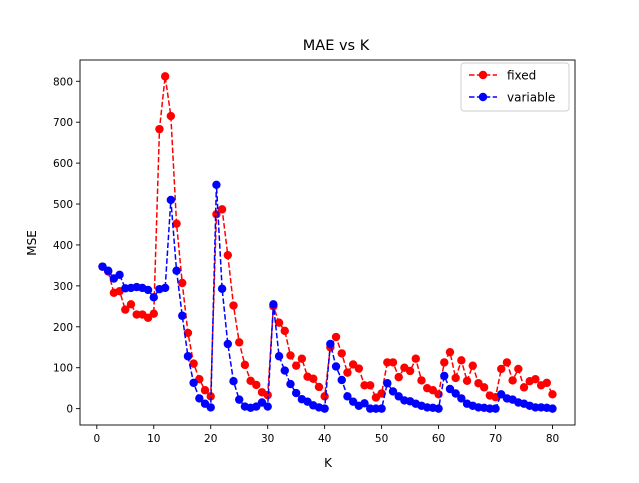 The image size is (639, 483). Describe the element at coordinates (63, 287) in the screenshot. I see `y-tick-label: 300` at that location.